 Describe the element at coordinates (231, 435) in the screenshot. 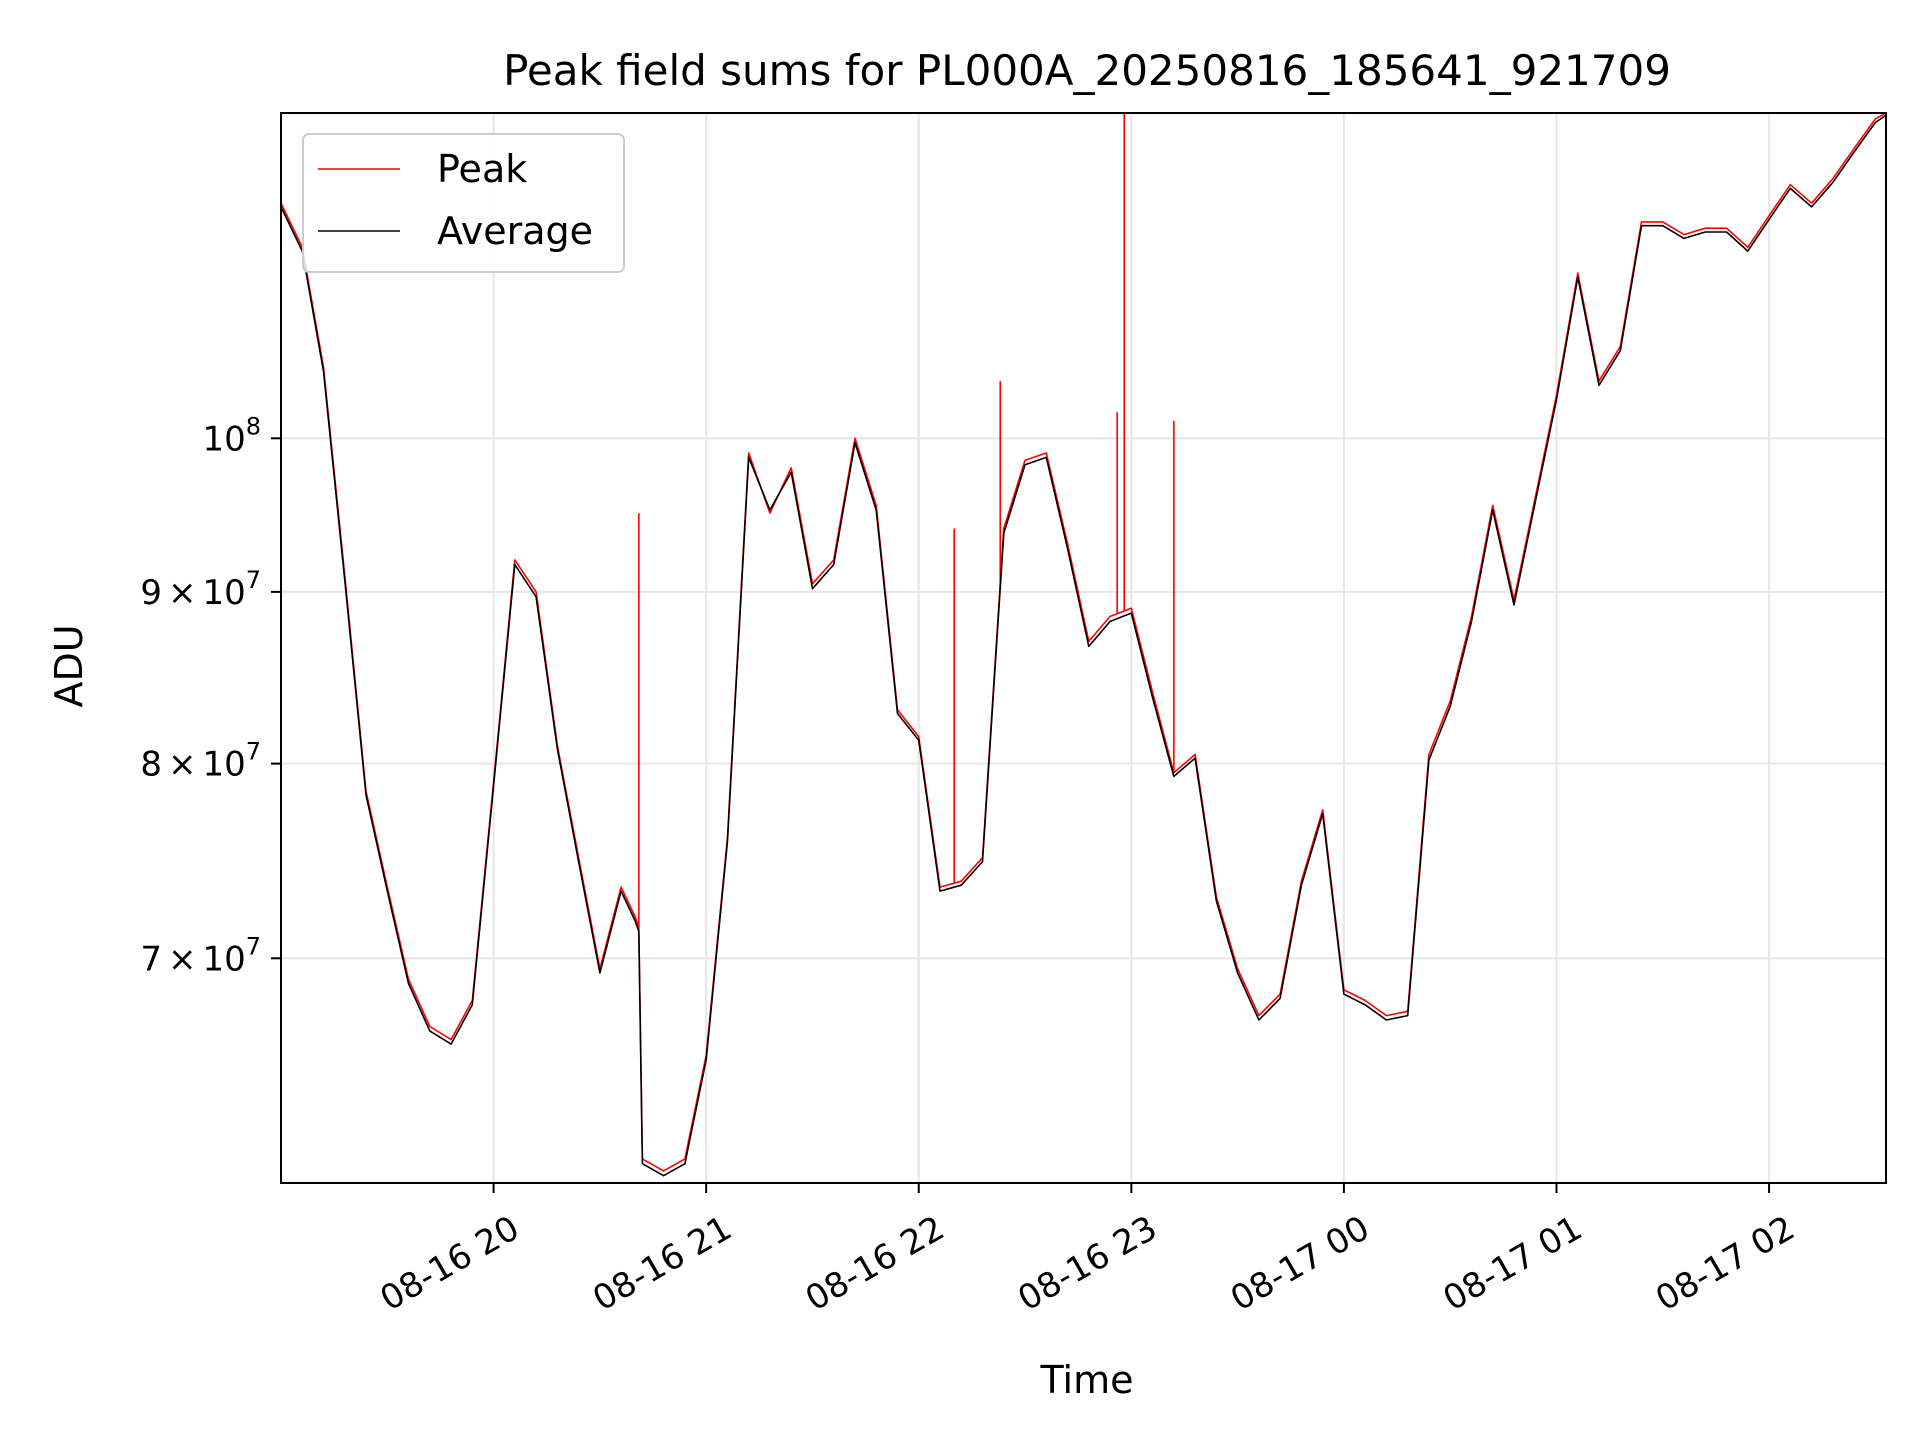

I see `y-tick-label: 108` at that location.